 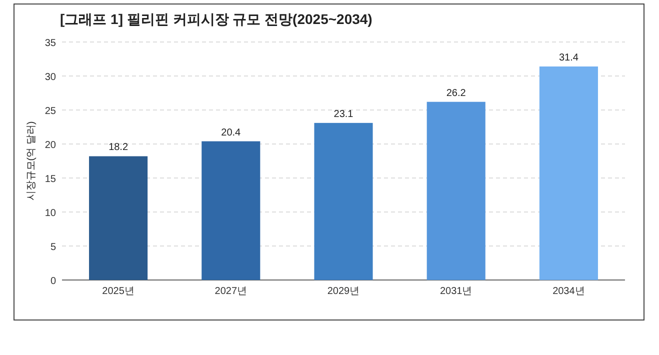 I want to click on x-tick-label: 2034년, so click(x=568, y=291).